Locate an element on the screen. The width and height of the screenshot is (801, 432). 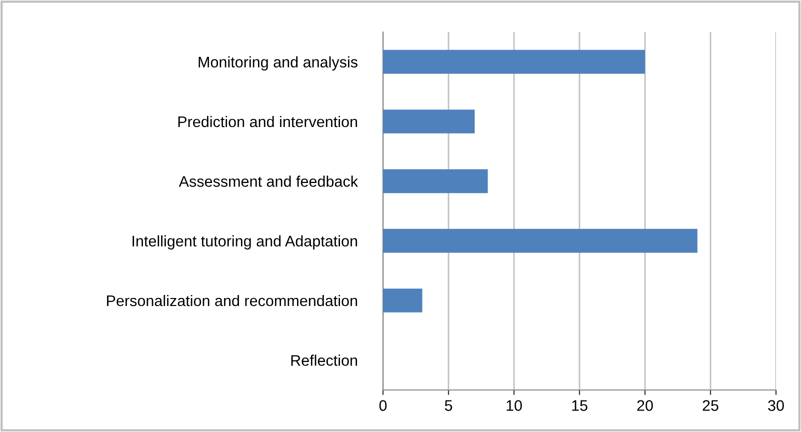
x-tick-label: 10 is located at coordinates (514, 405).